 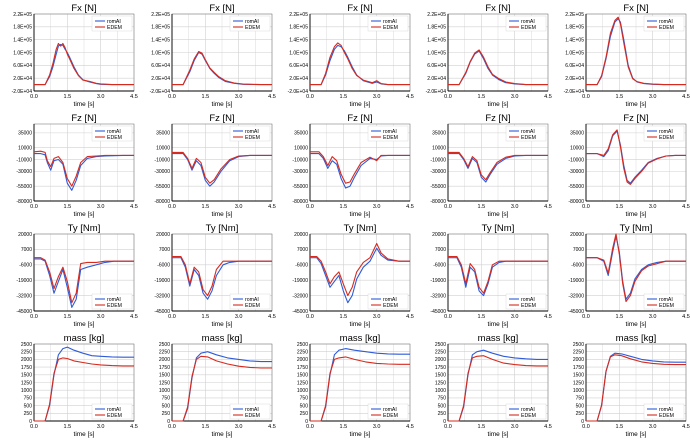 I want to click on y-tick-label: 10000, so click(x=439, y=148).